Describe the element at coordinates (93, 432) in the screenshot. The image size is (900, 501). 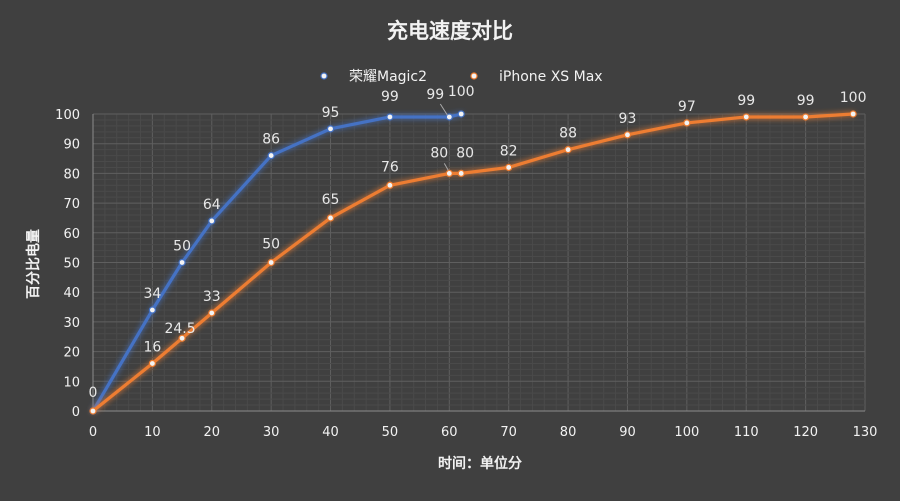
I see `x-tick-label: 0` at that location.